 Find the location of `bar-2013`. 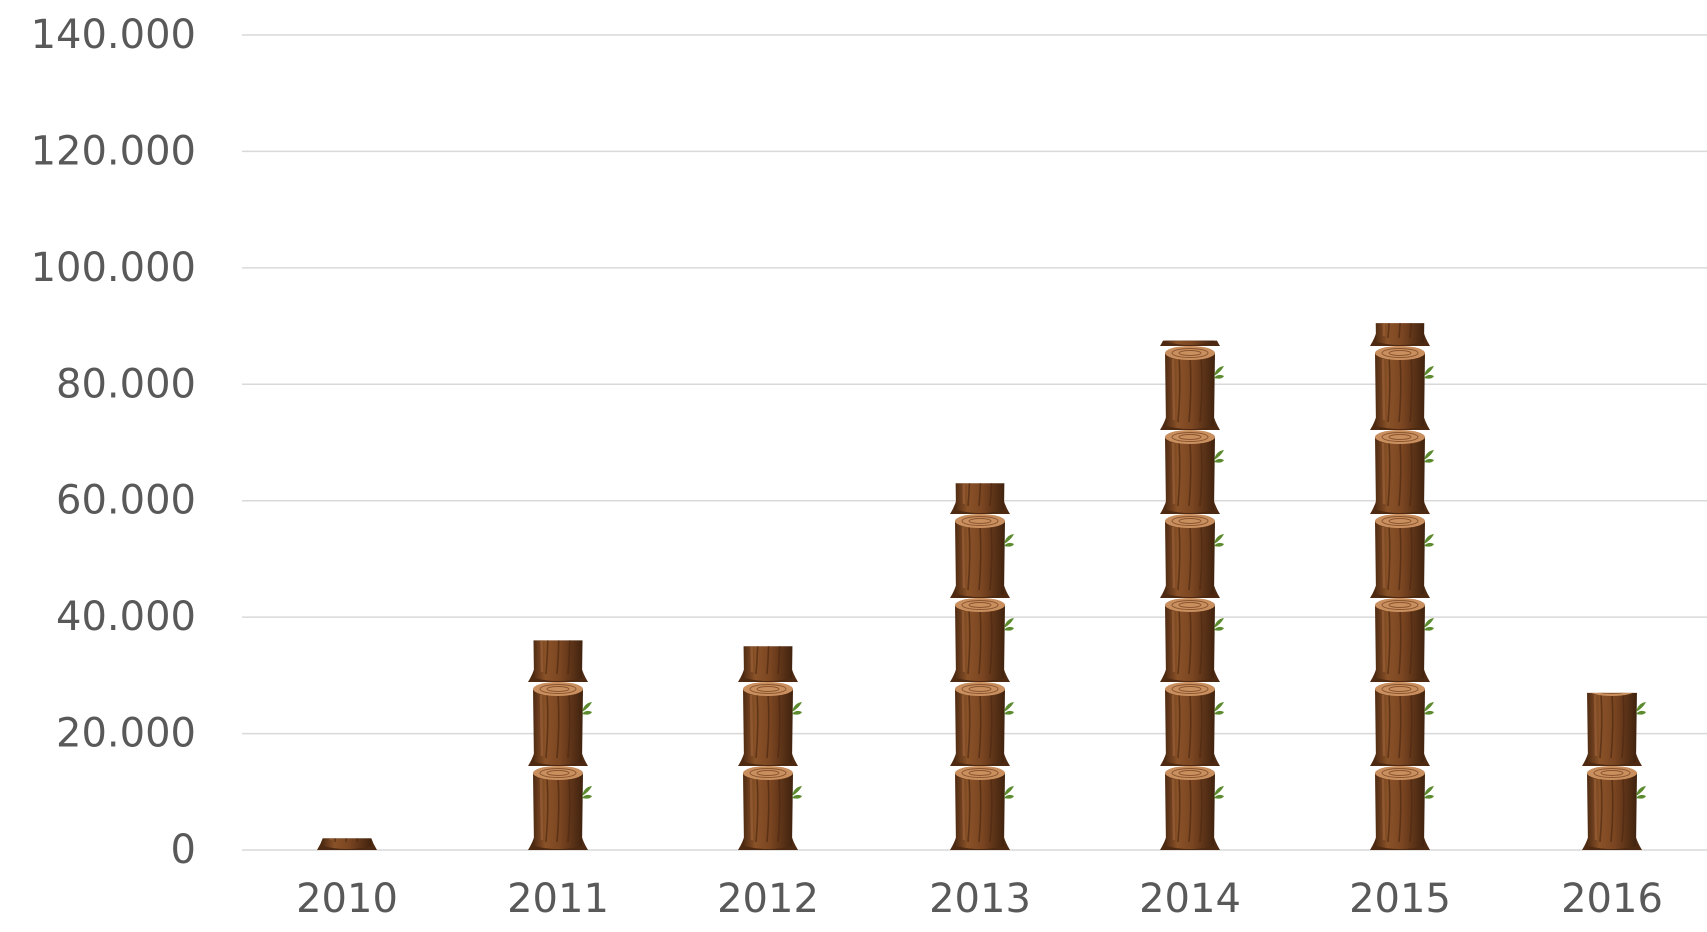

bar-2013 is located at coordinates (982, 666).